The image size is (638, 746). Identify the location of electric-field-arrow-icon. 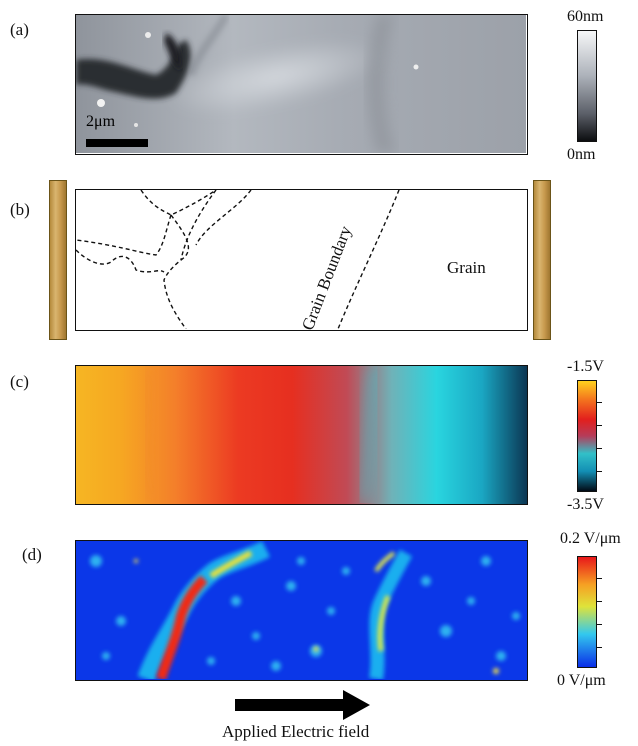
(302, 705).